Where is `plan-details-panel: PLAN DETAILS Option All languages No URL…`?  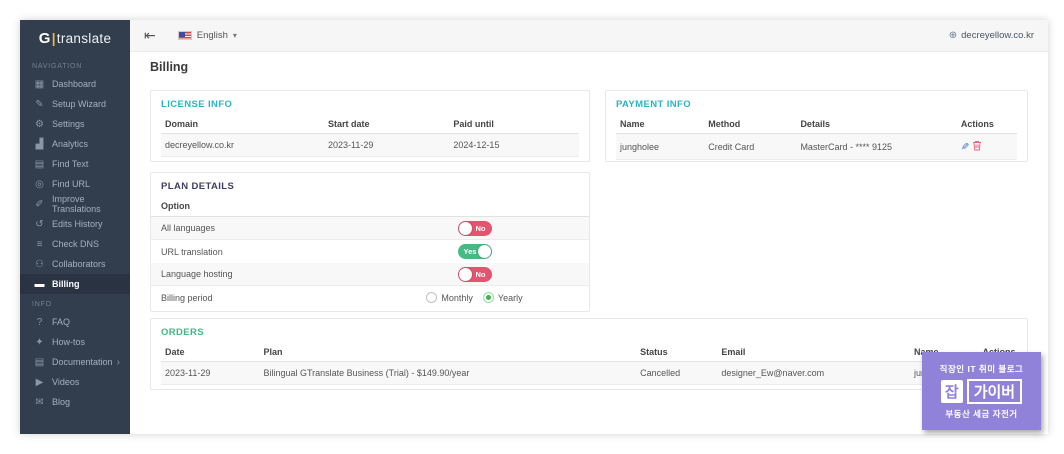
plan-details-panel: PLAN DETAILS Option All languages No URL… is located at coordinates (370, 242).